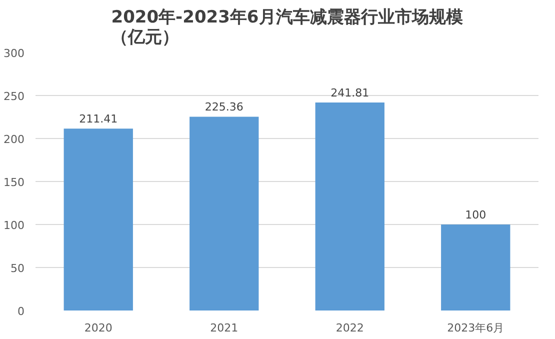  What do you see at coordinates (14, 96) in the screenshot?
I see `y-tick-label: 250` at bounding box center [14, 96].